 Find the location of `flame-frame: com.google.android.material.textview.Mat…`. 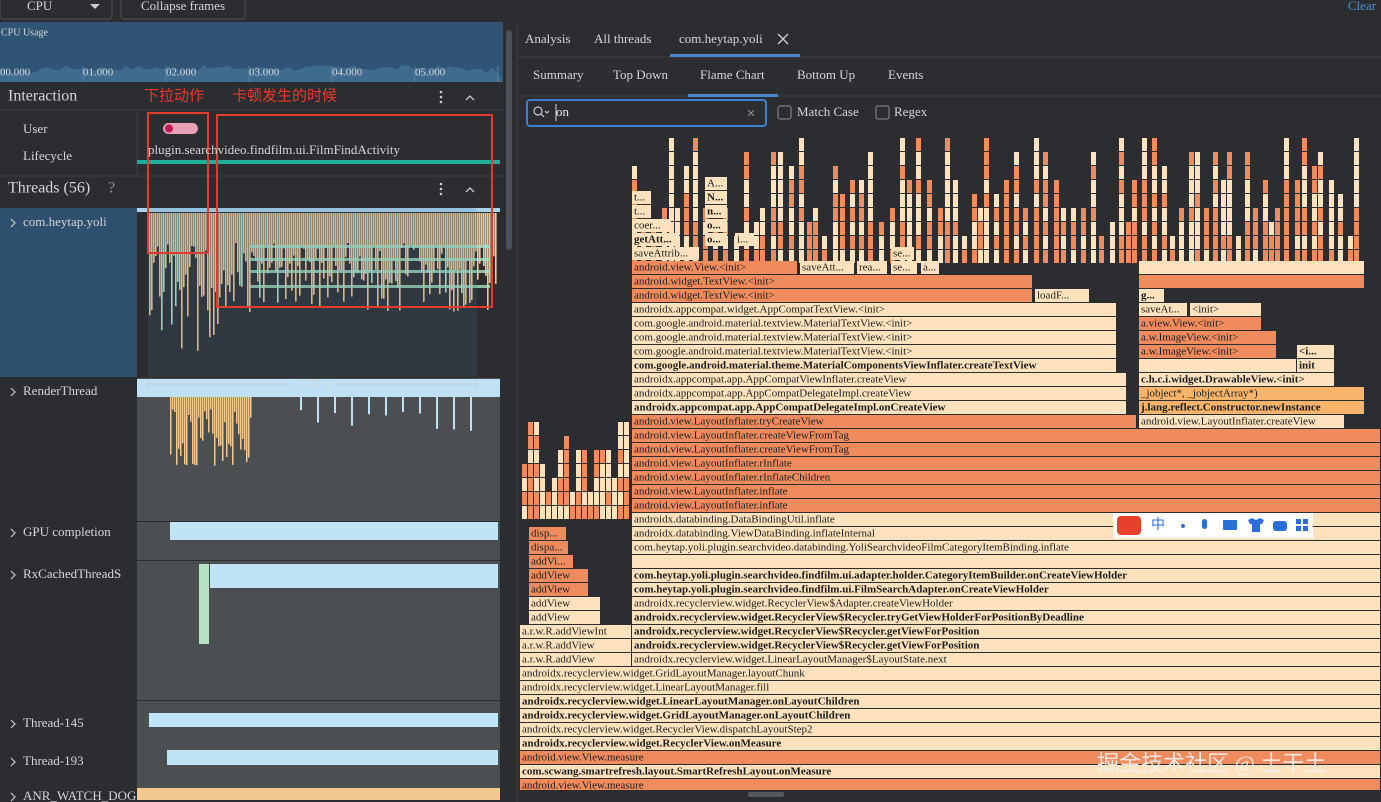

flame-frame: com.google.android.material.textview.Mat… is located at coordinates (874, 323).